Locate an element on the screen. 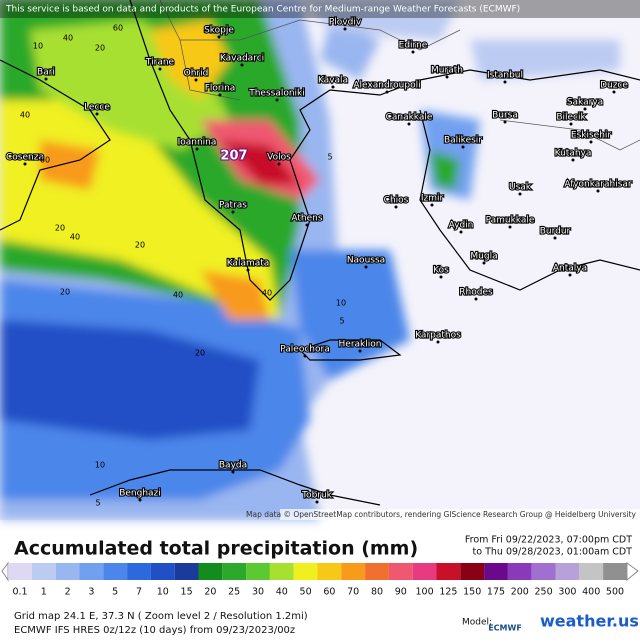 The height and width of the screenshot is (644, 640). city-label: Plovdiv is located at coordinates (345, 23).